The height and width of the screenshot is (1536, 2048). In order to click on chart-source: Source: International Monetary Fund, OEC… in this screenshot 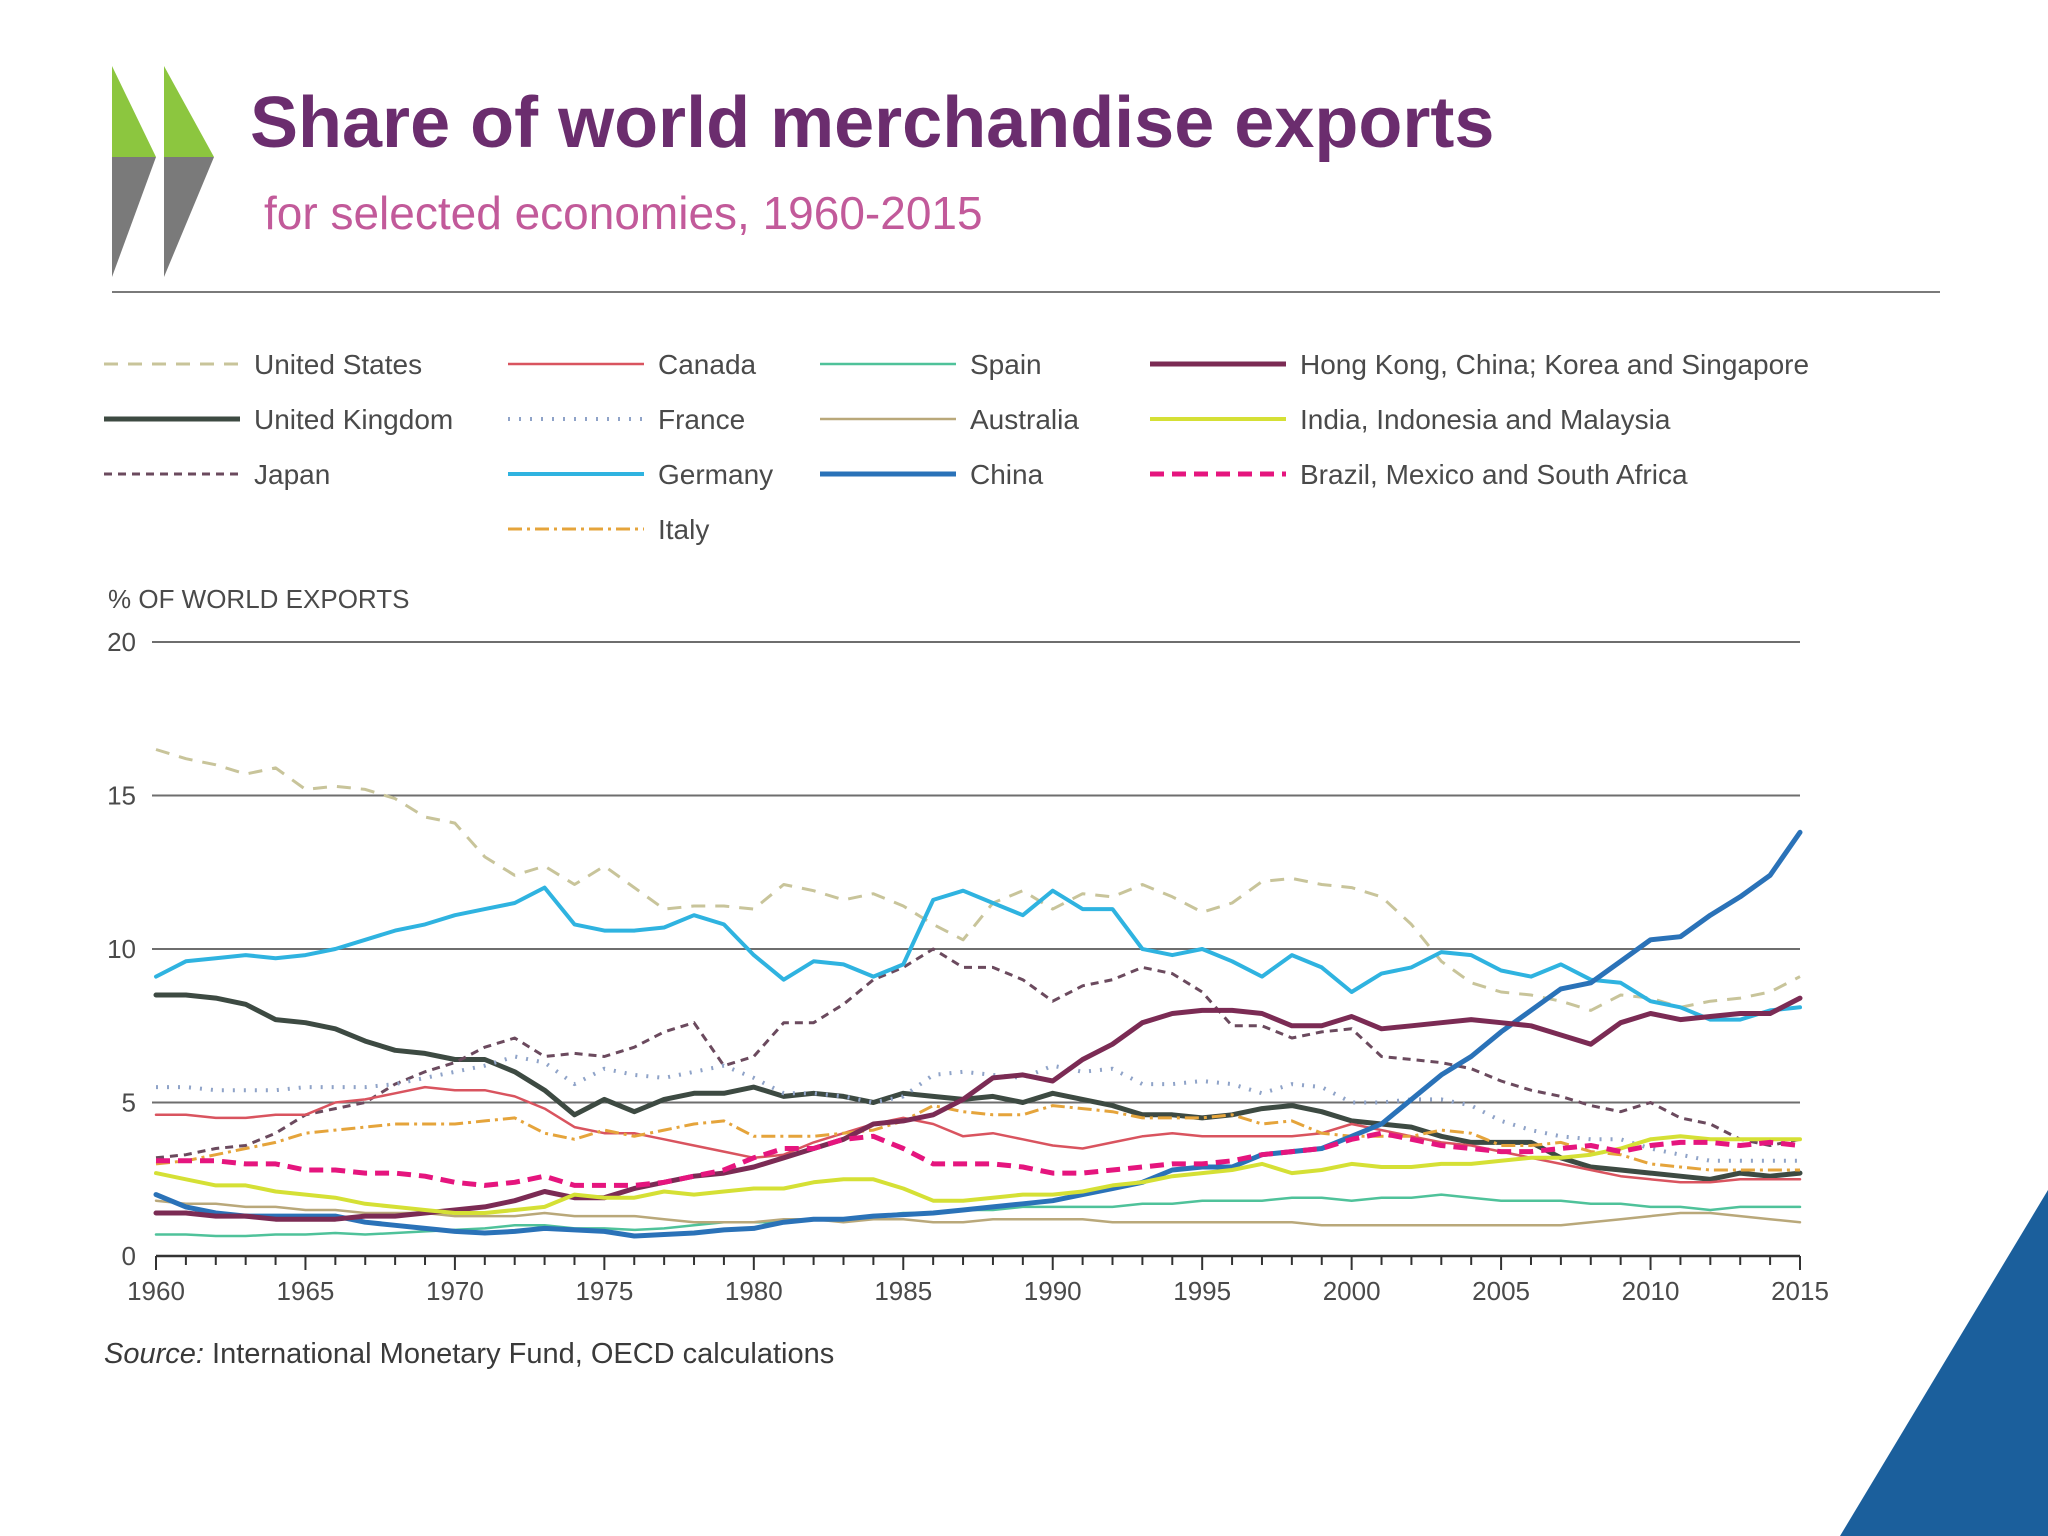, I will do `click(469, 1354)`.